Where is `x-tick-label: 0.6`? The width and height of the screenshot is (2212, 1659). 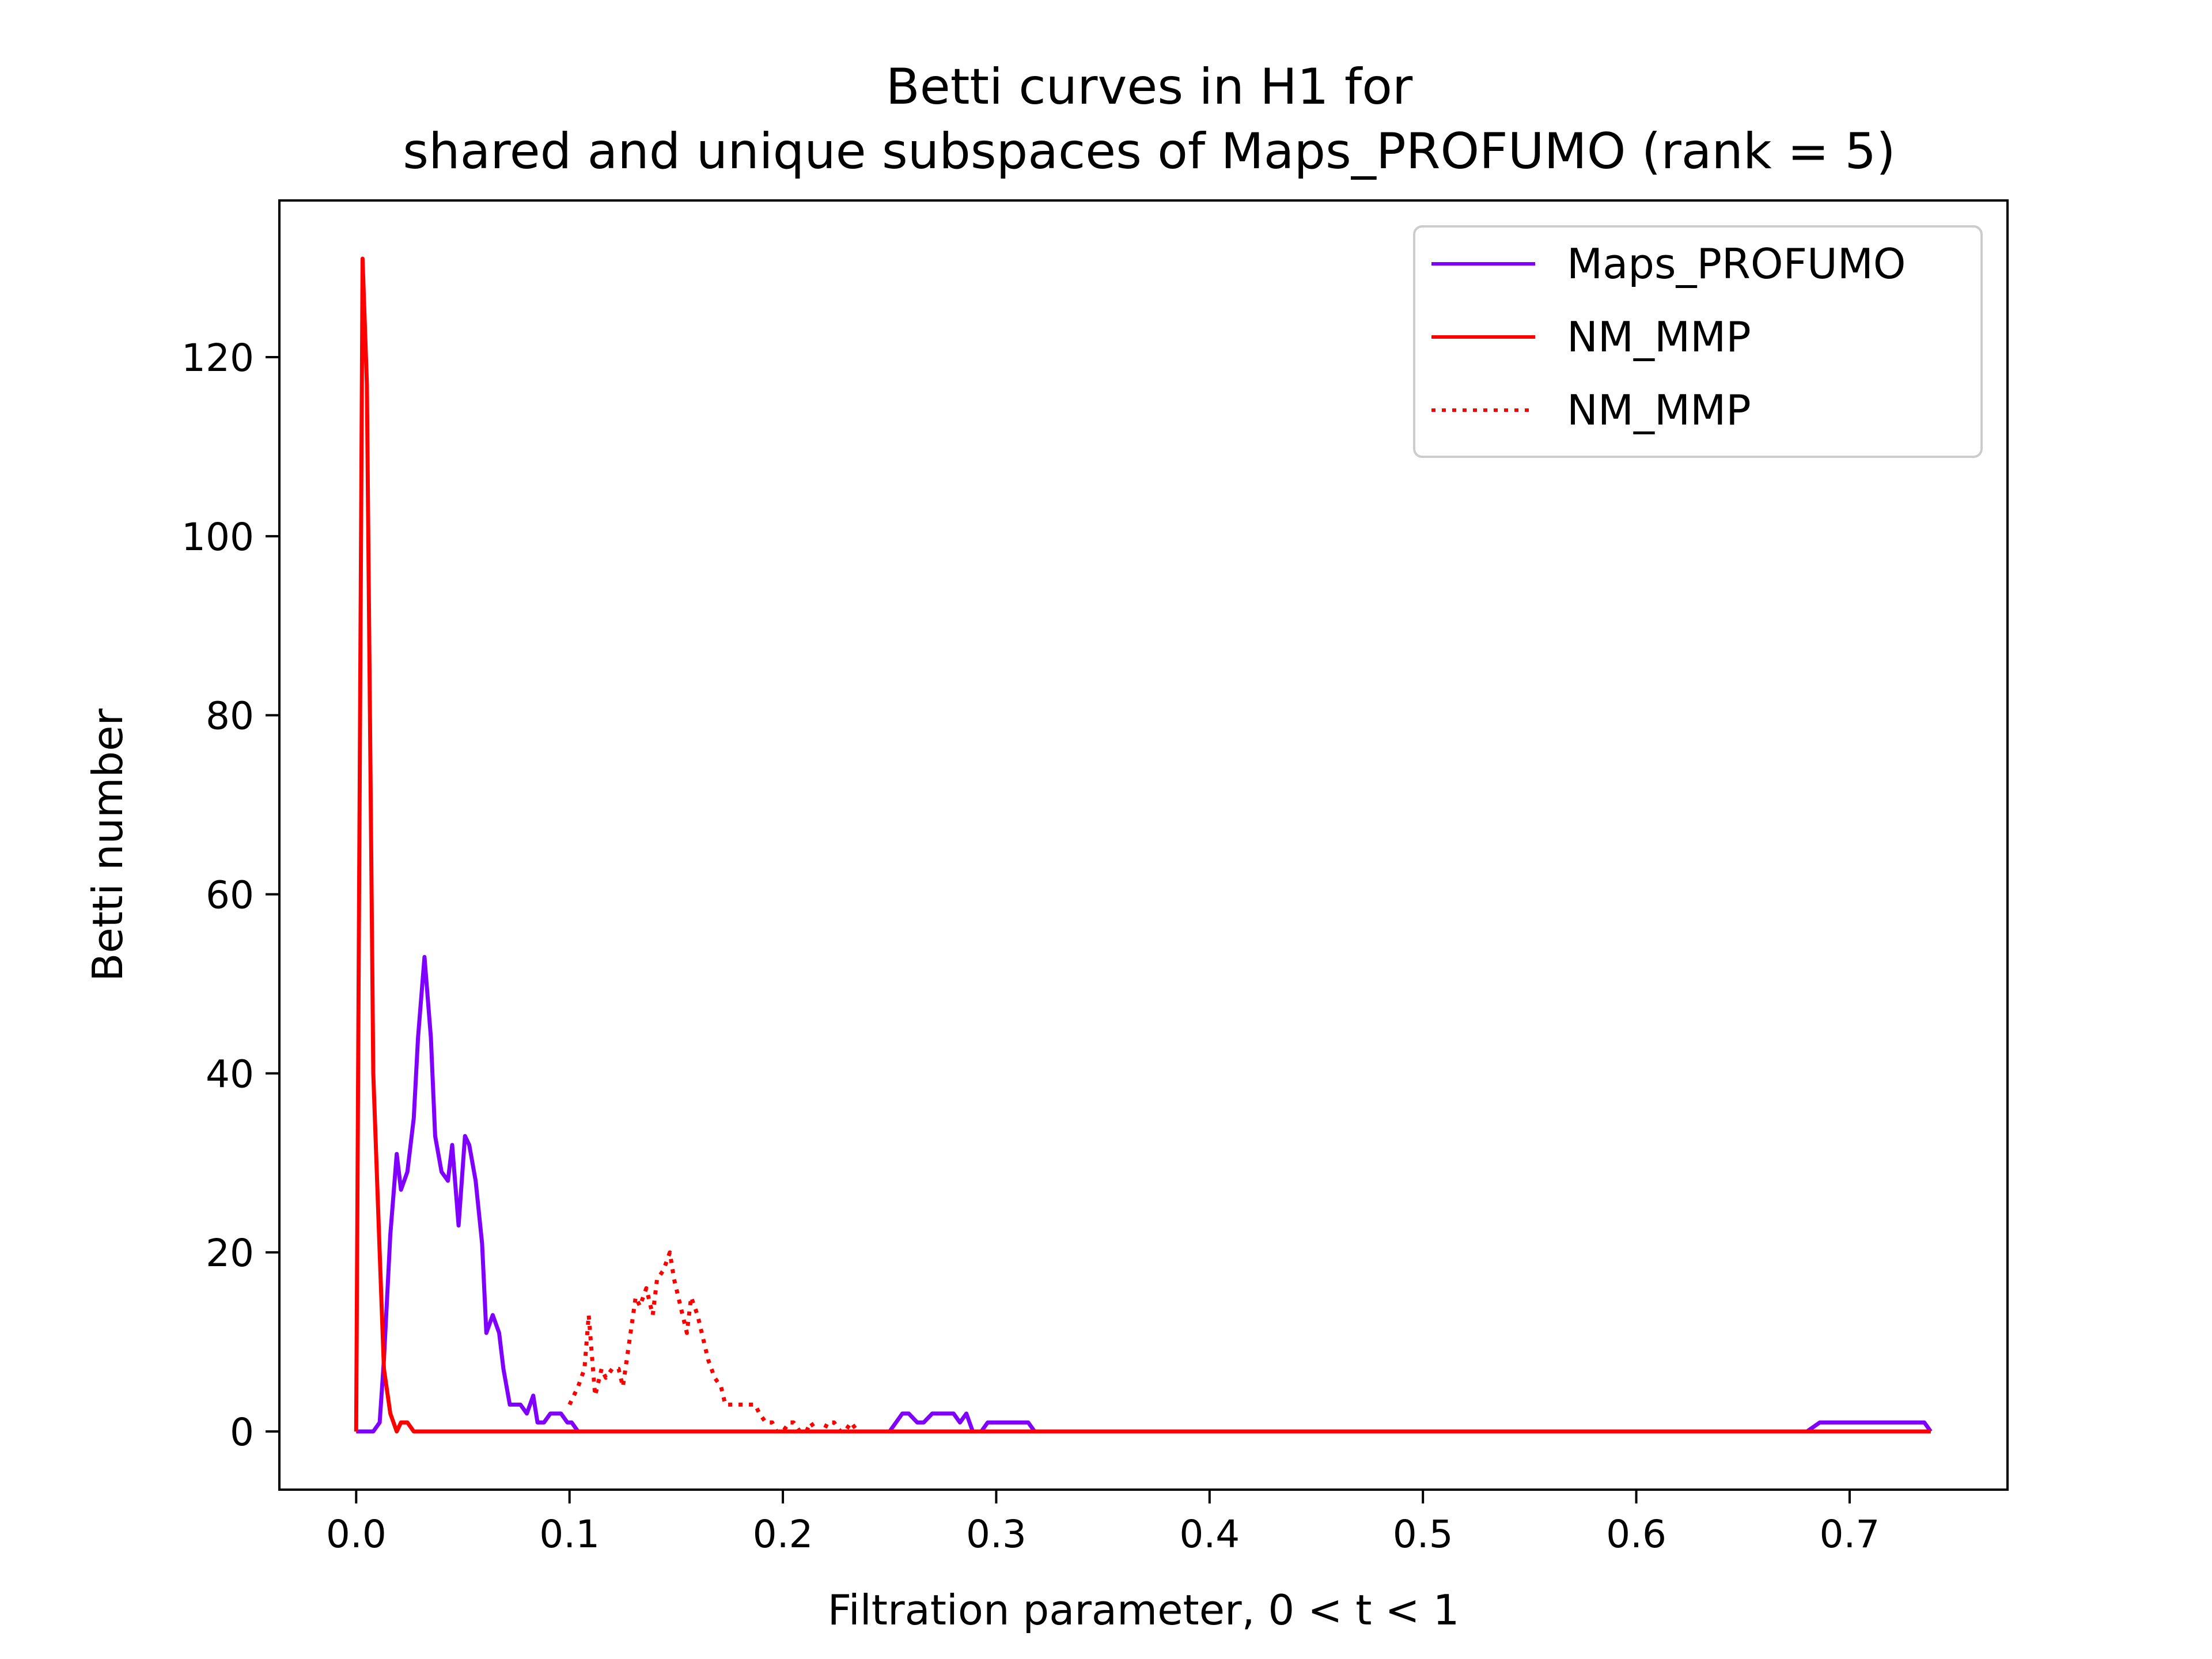 x-tick-label: 0.6 is located at coordinates (1636, 1534).